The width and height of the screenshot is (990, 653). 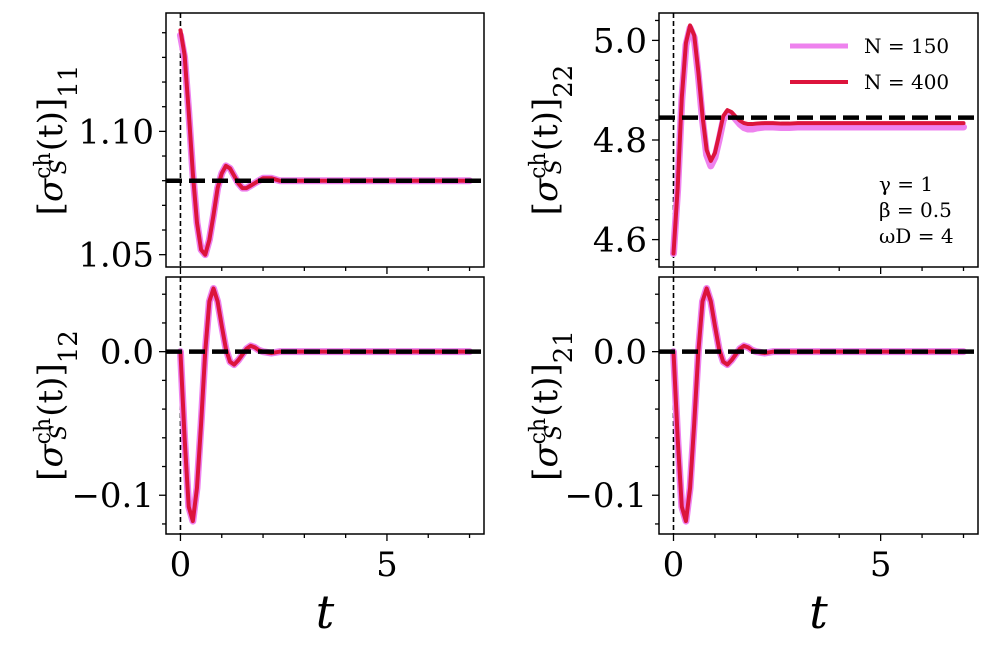 What do you see at coordinates (116, 132) in the screenshot?
I see `y-tick-label: 1.10` at bounding box center [116, 132].